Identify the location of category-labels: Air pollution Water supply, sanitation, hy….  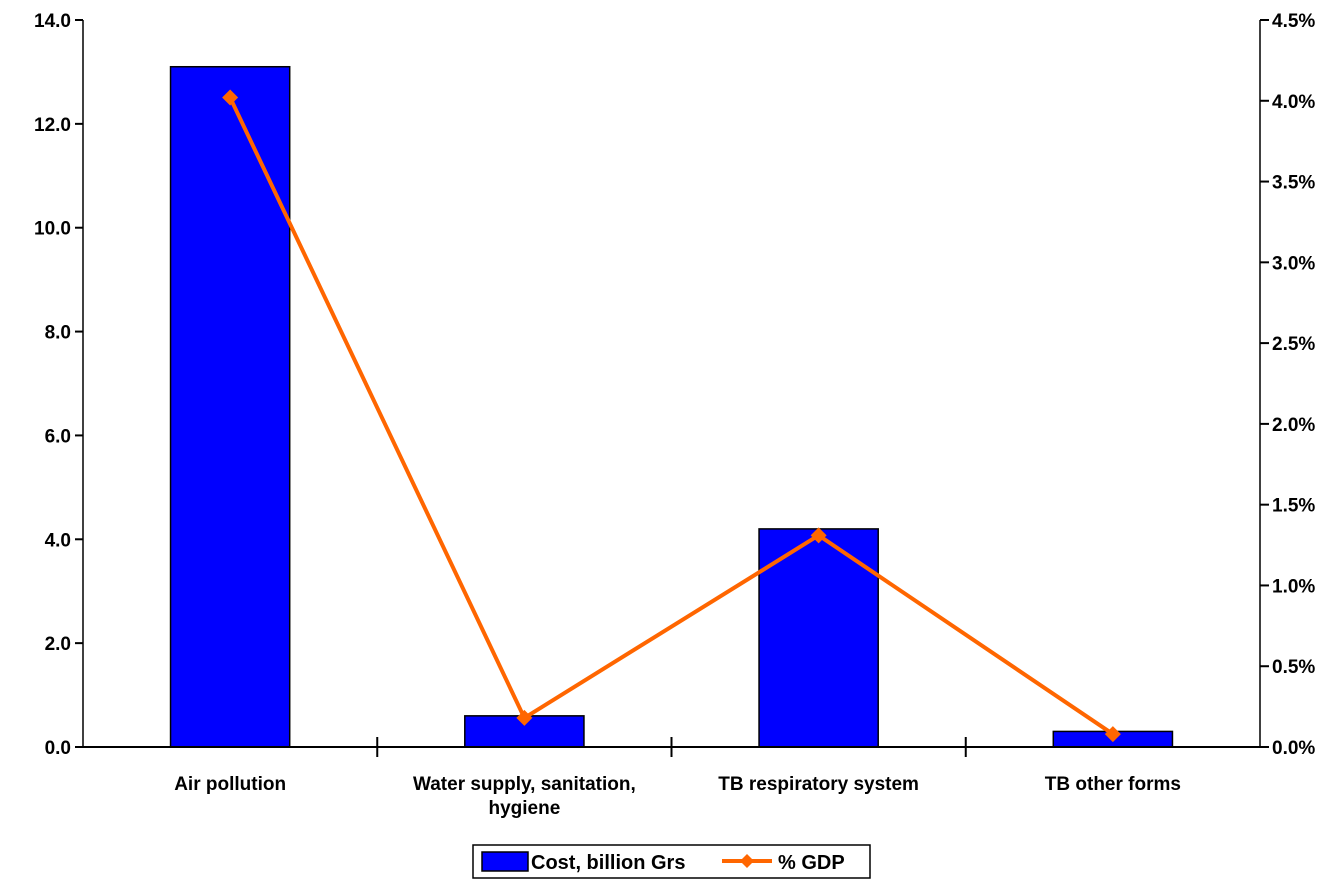
(677, 796).